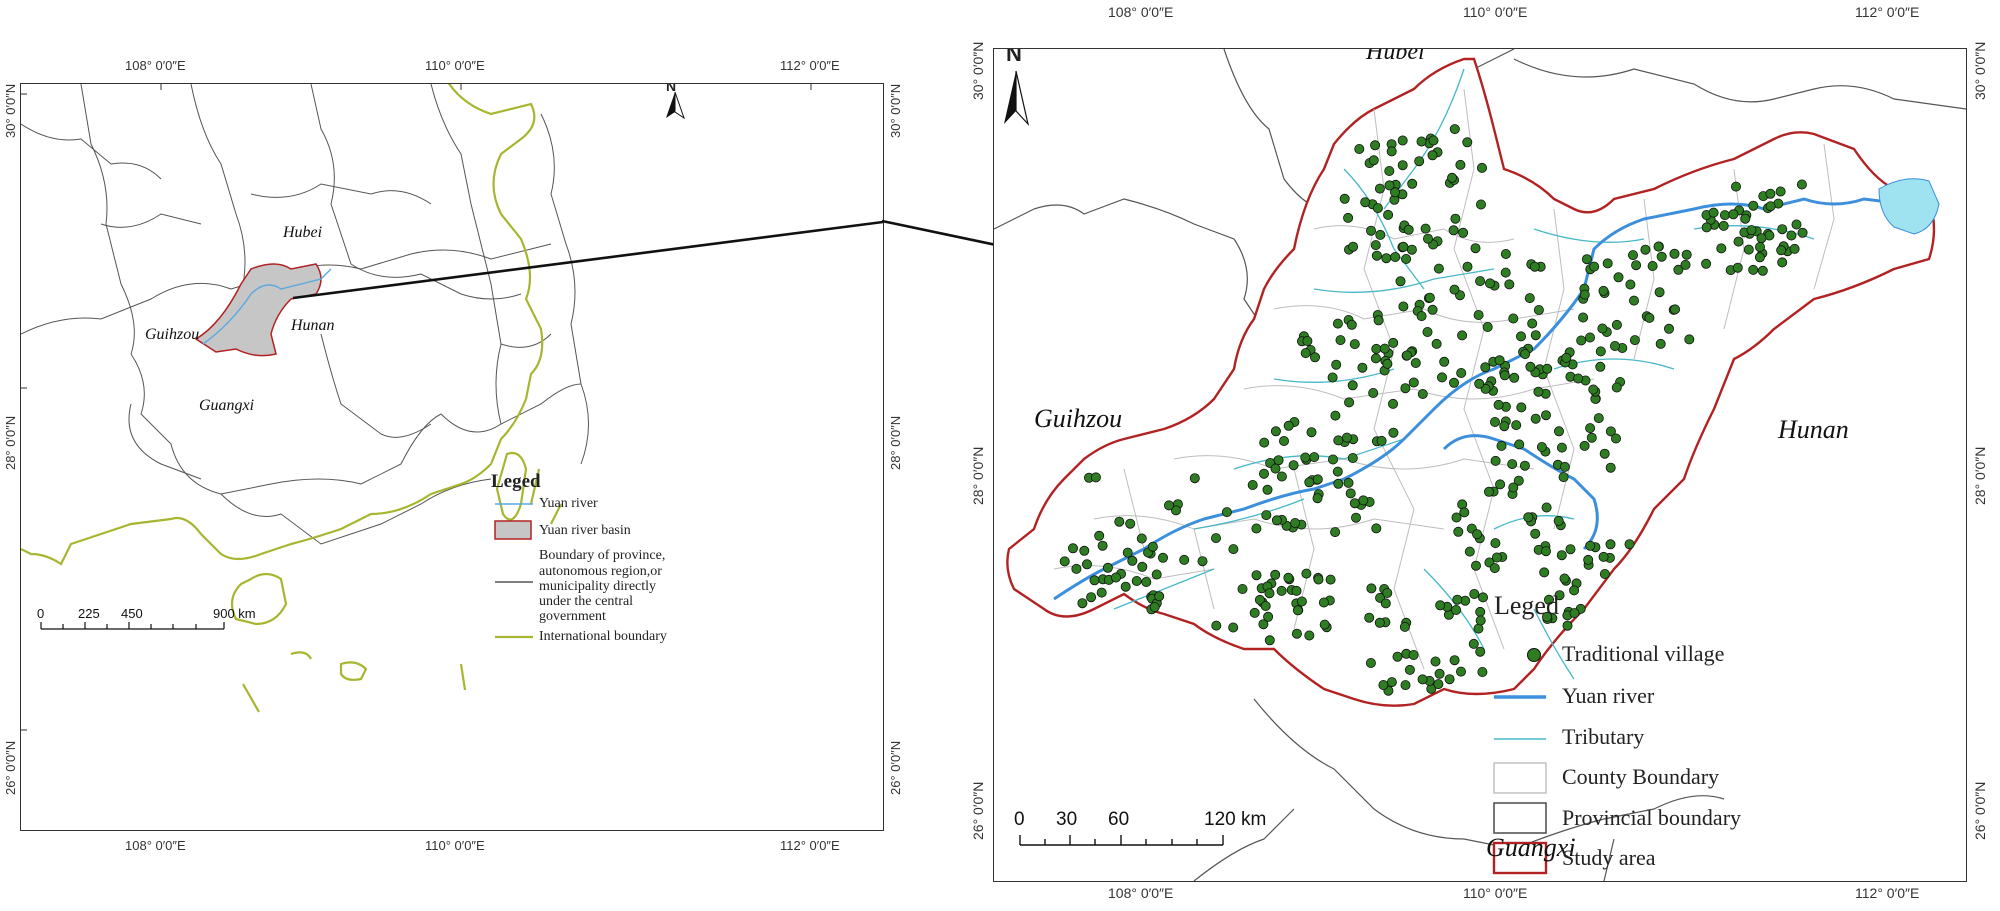 Image resolution: width=2000 pixels, height=911 pixels. What do you see at coordinates (1980, 70) in the screenshot?
I see `right-right-coord-1: 30° 0′0″N` at bounding box center [1980, 70].